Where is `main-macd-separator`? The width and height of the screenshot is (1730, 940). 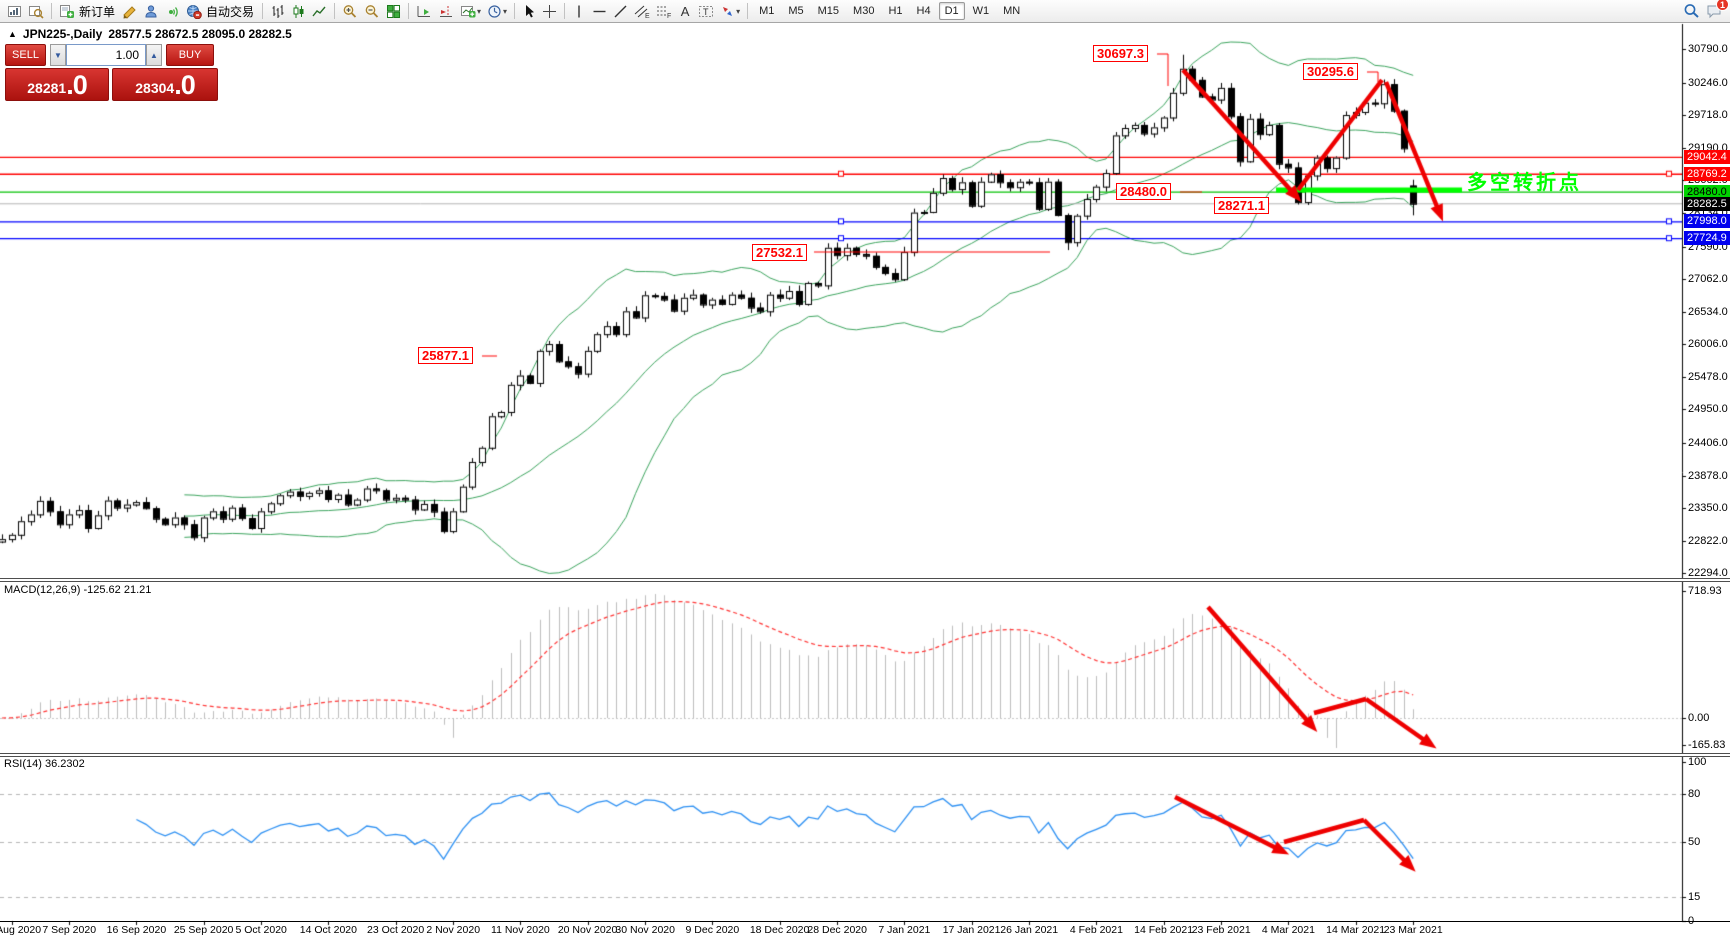 main-macd-separator is located at coordinates (865, 580).